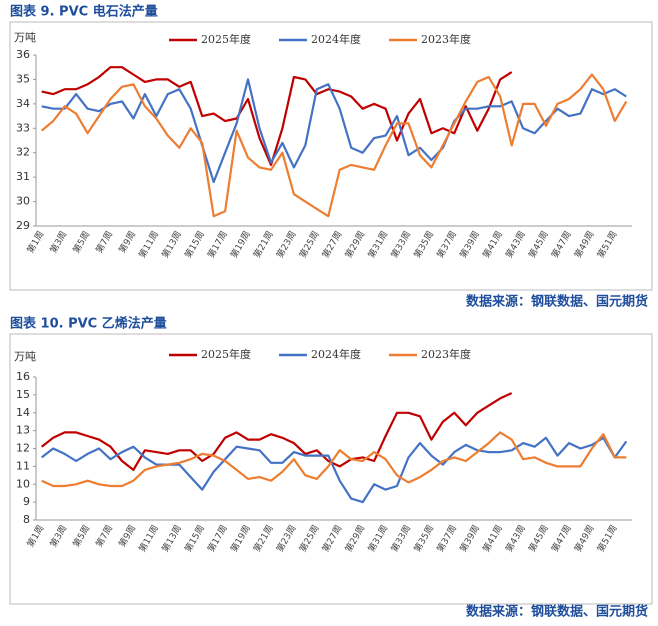 This screenshot has height=626, width=658. I want to click on y-tick-label: 29, so click(23, 225).